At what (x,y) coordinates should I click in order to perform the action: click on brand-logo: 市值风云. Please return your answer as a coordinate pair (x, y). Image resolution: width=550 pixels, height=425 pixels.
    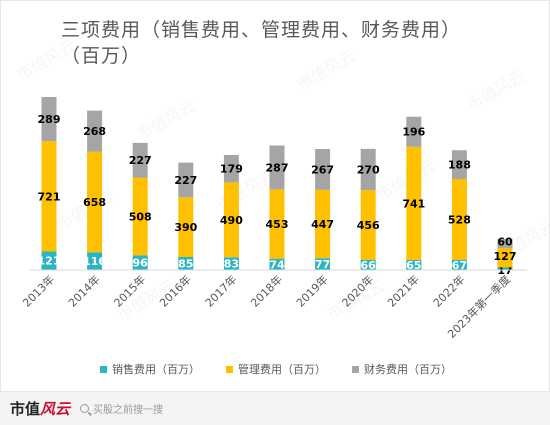
    Looking at the image, I should click on (40, 408).